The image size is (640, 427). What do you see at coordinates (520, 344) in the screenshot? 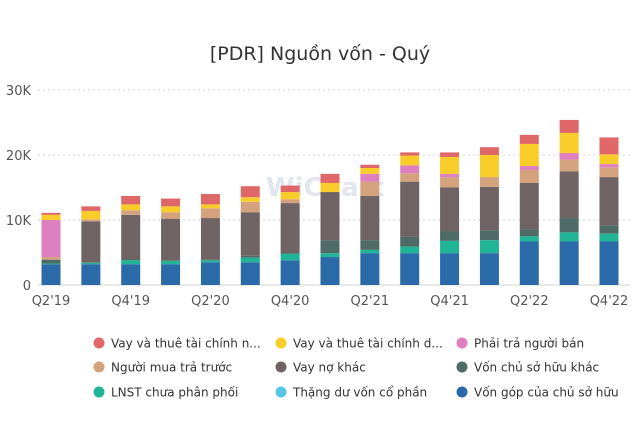
I see `legend-item: Phải trả người bán` at bounding box center [520, 344].